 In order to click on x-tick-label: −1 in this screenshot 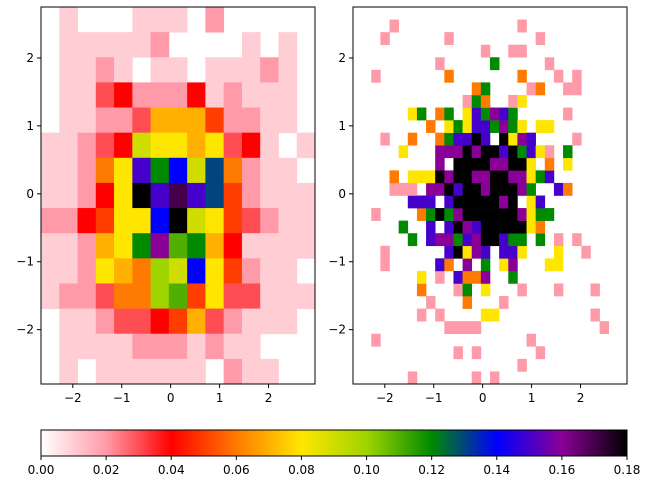, I will do `click(434, 398)`.